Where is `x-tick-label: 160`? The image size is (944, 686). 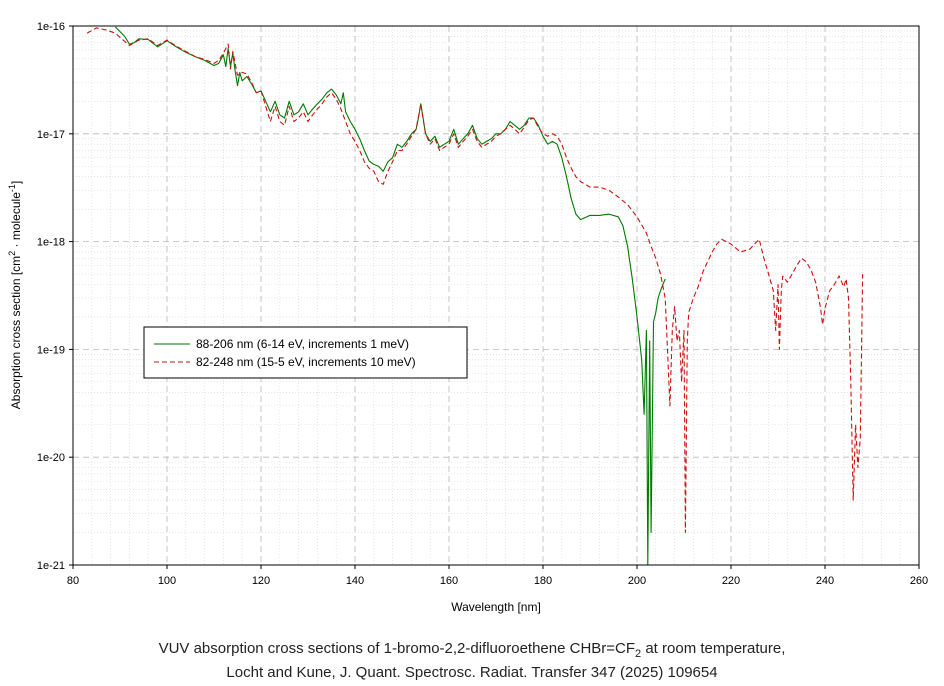 x-tick-label: 160 is located at coordinates (449, 581).